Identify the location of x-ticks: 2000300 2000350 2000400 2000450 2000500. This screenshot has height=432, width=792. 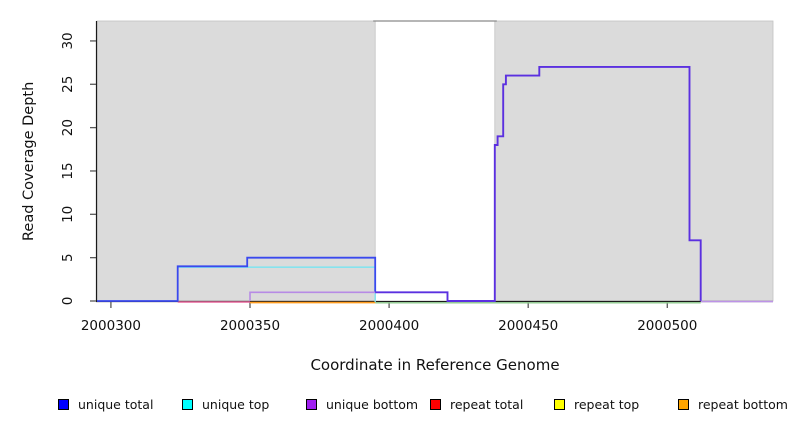
(389, 318).